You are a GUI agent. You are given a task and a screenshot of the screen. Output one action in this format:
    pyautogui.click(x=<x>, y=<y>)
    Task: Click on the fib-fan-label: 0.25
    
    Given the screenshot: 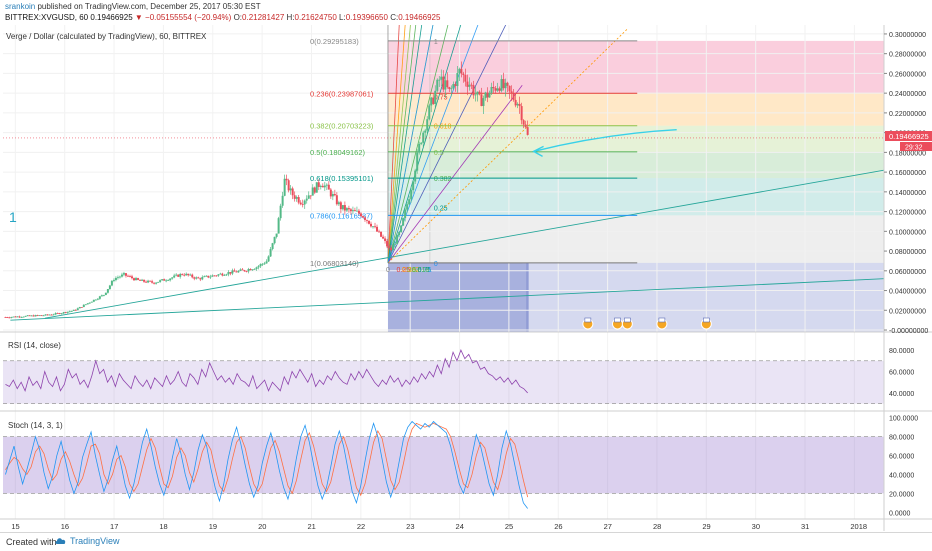 What is the action you would take?
    pyautogui.click(x=441, y=208)
    